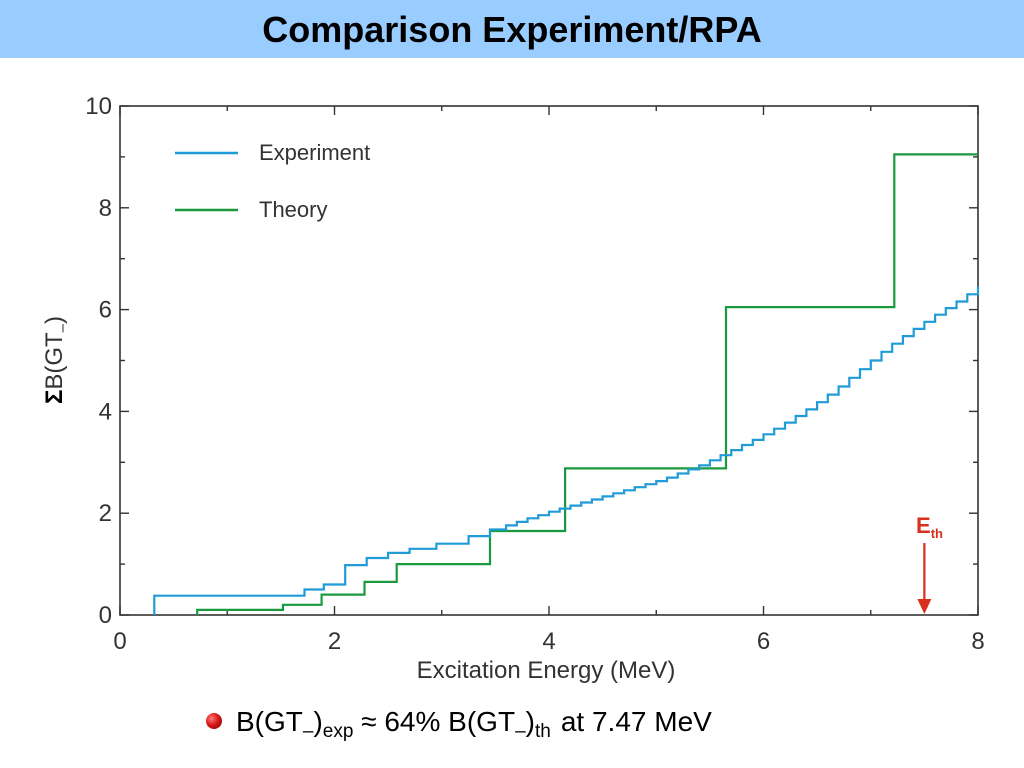  I want to click on threshold-label: Eth, so click(929, 527).